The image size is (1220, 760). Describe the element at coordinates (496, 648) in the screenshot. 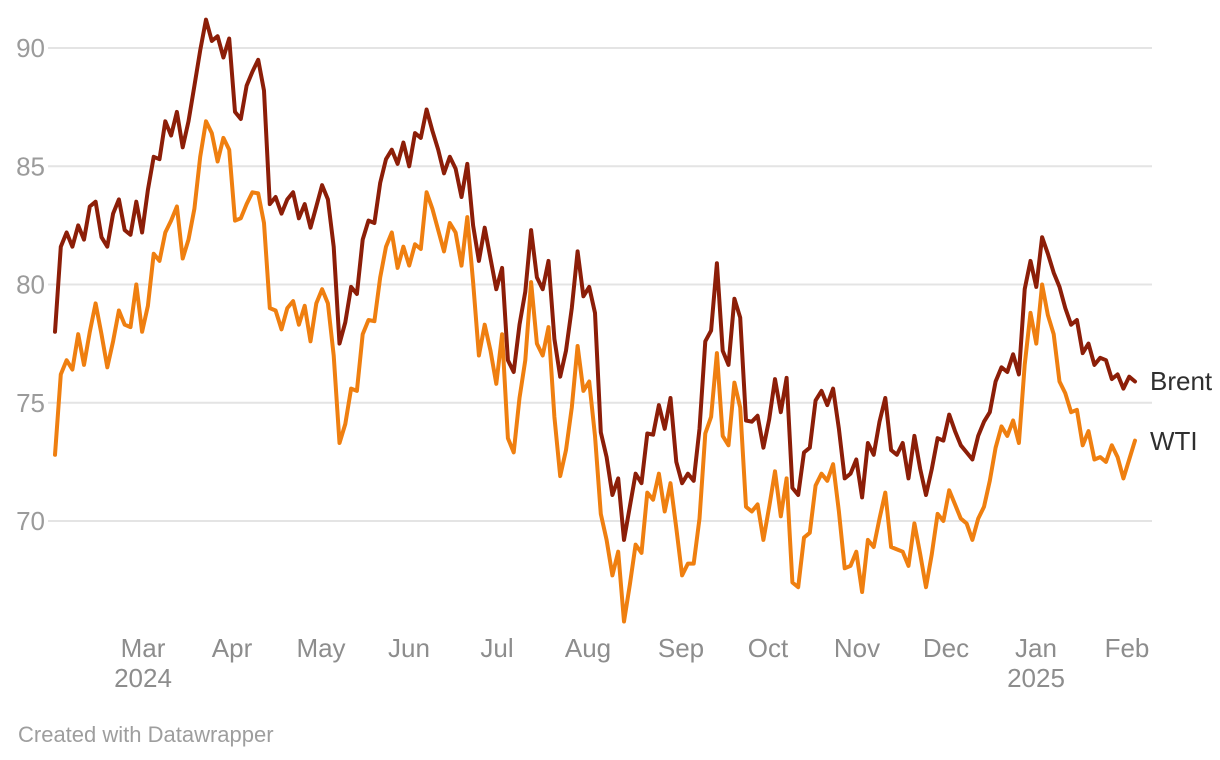

I see `x-tick-label-jul: Jul` at that location.